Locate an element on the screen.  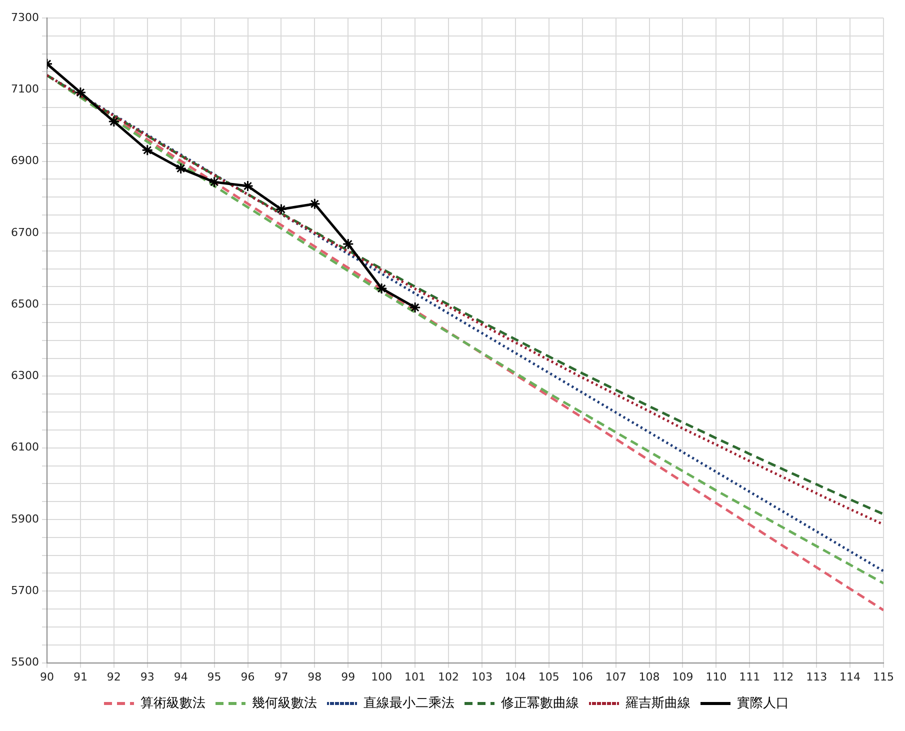
x-tick-label: 106 is located at coordinates (582, 677).